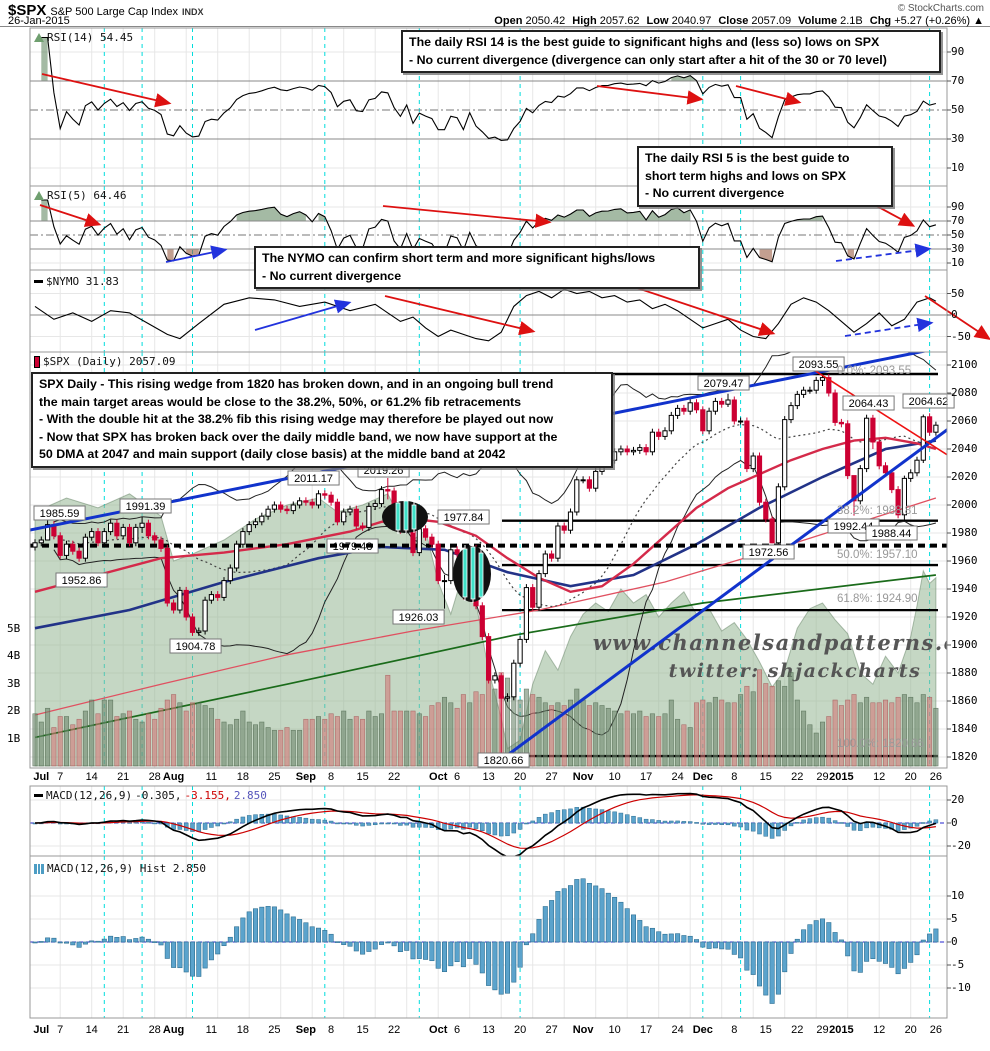 The width and height of the screenshot is (990, 1051). What do you see at coordinates (39, 195) in the screenshot?
I see `area-icon` at bounding box center [39, 195].